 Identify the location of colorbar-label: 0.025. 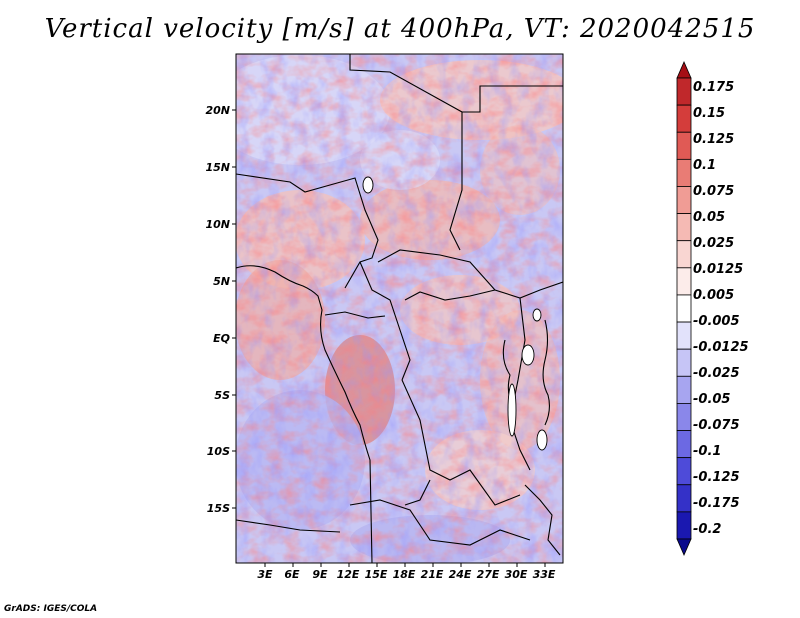
(714, 243).